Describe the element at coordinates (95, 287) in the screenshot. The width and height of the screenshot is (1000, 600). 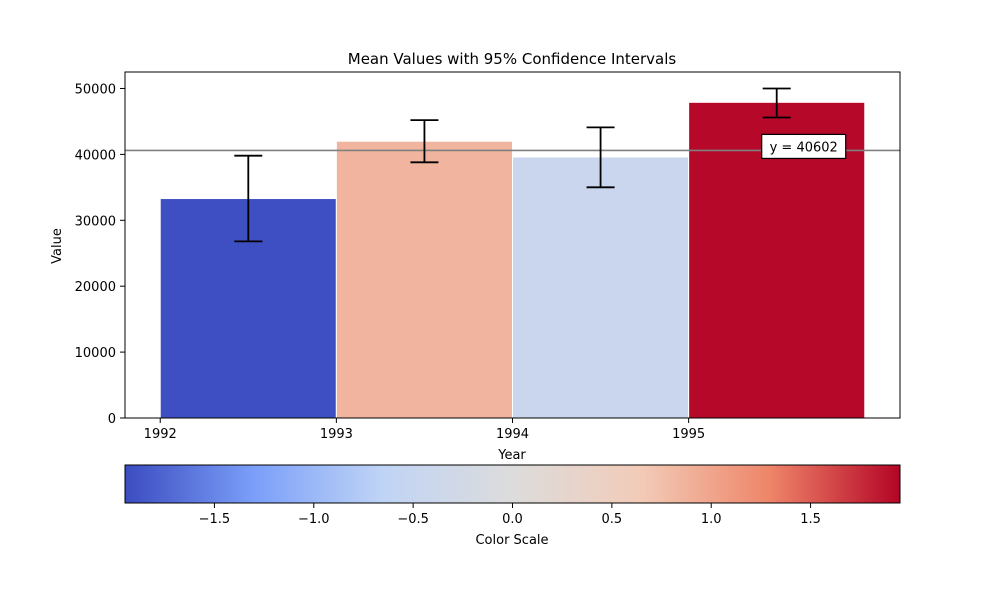
I see `y-tick-label: 20000` at that location.